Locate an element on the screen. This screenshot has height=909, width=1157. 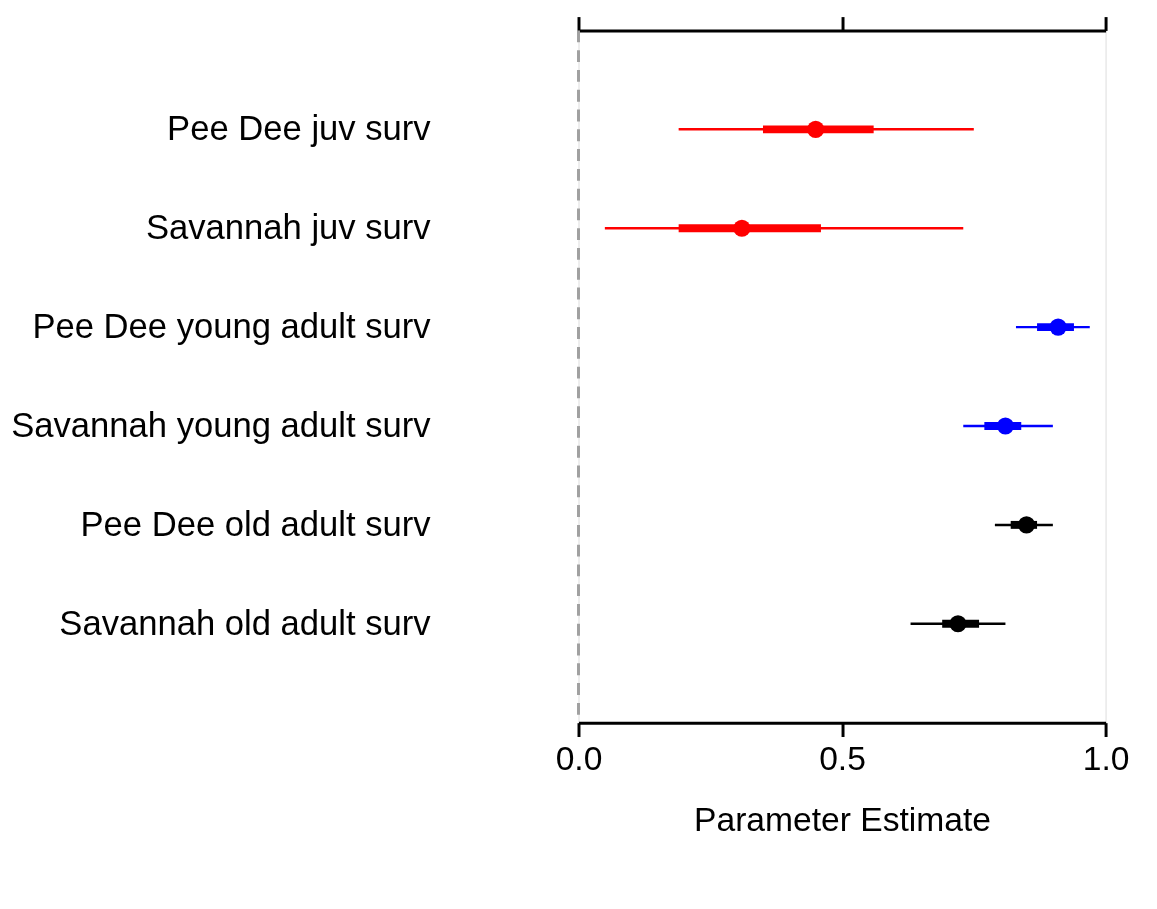
x-tick-label: 0.5 is located at coordinates (842, 758).